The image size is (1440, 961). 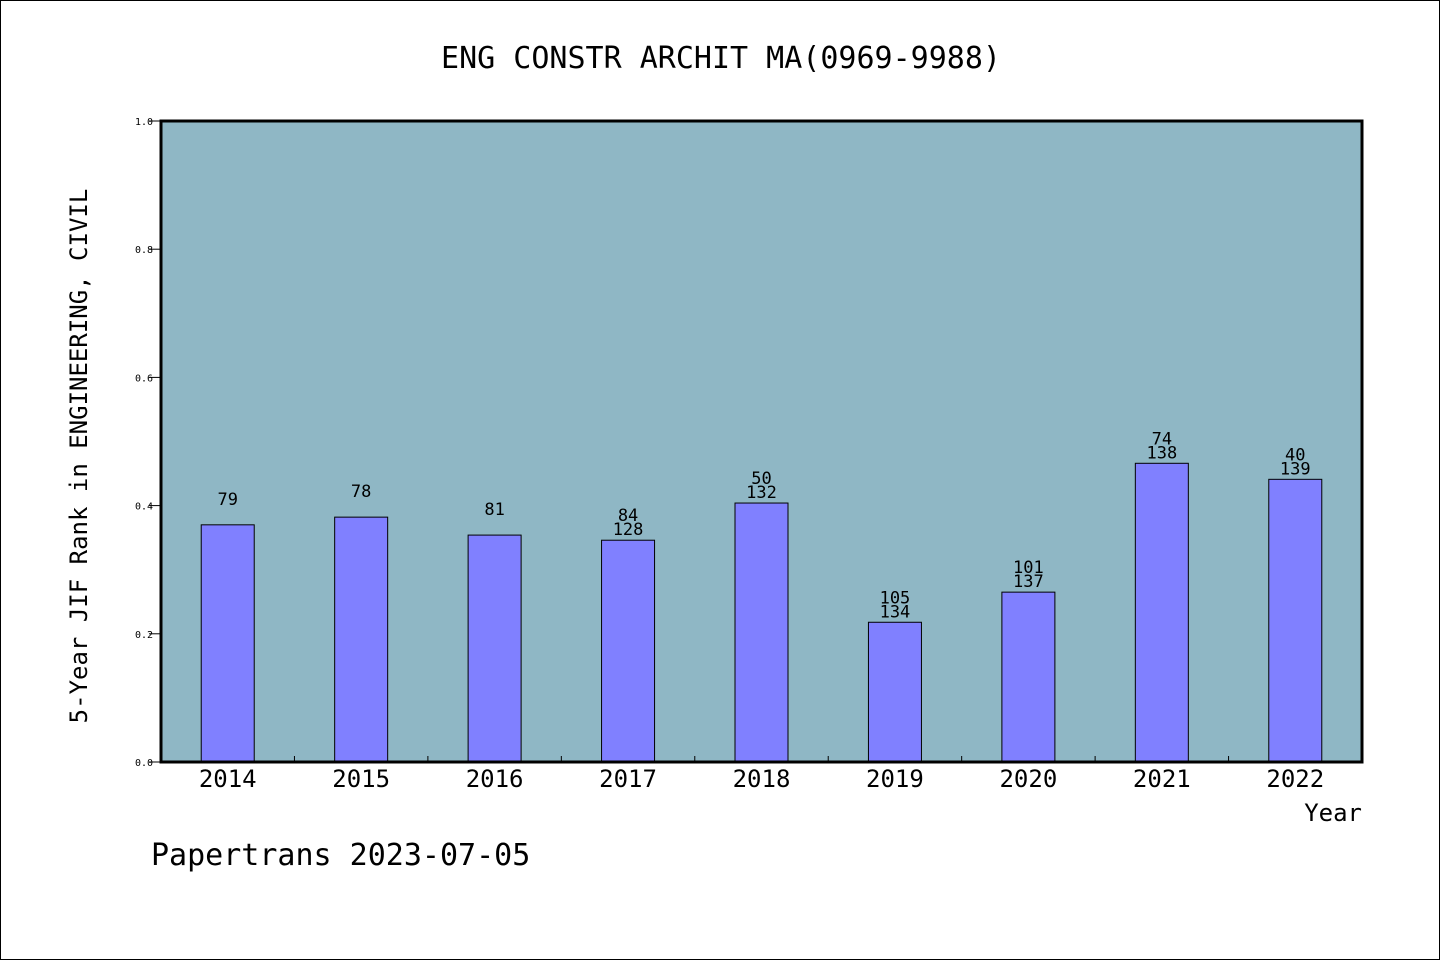 What do you see at coordinates (1295, 469) in the screenshot?
I see `total-label-2022: 139` at bounding box center [1295, 469].